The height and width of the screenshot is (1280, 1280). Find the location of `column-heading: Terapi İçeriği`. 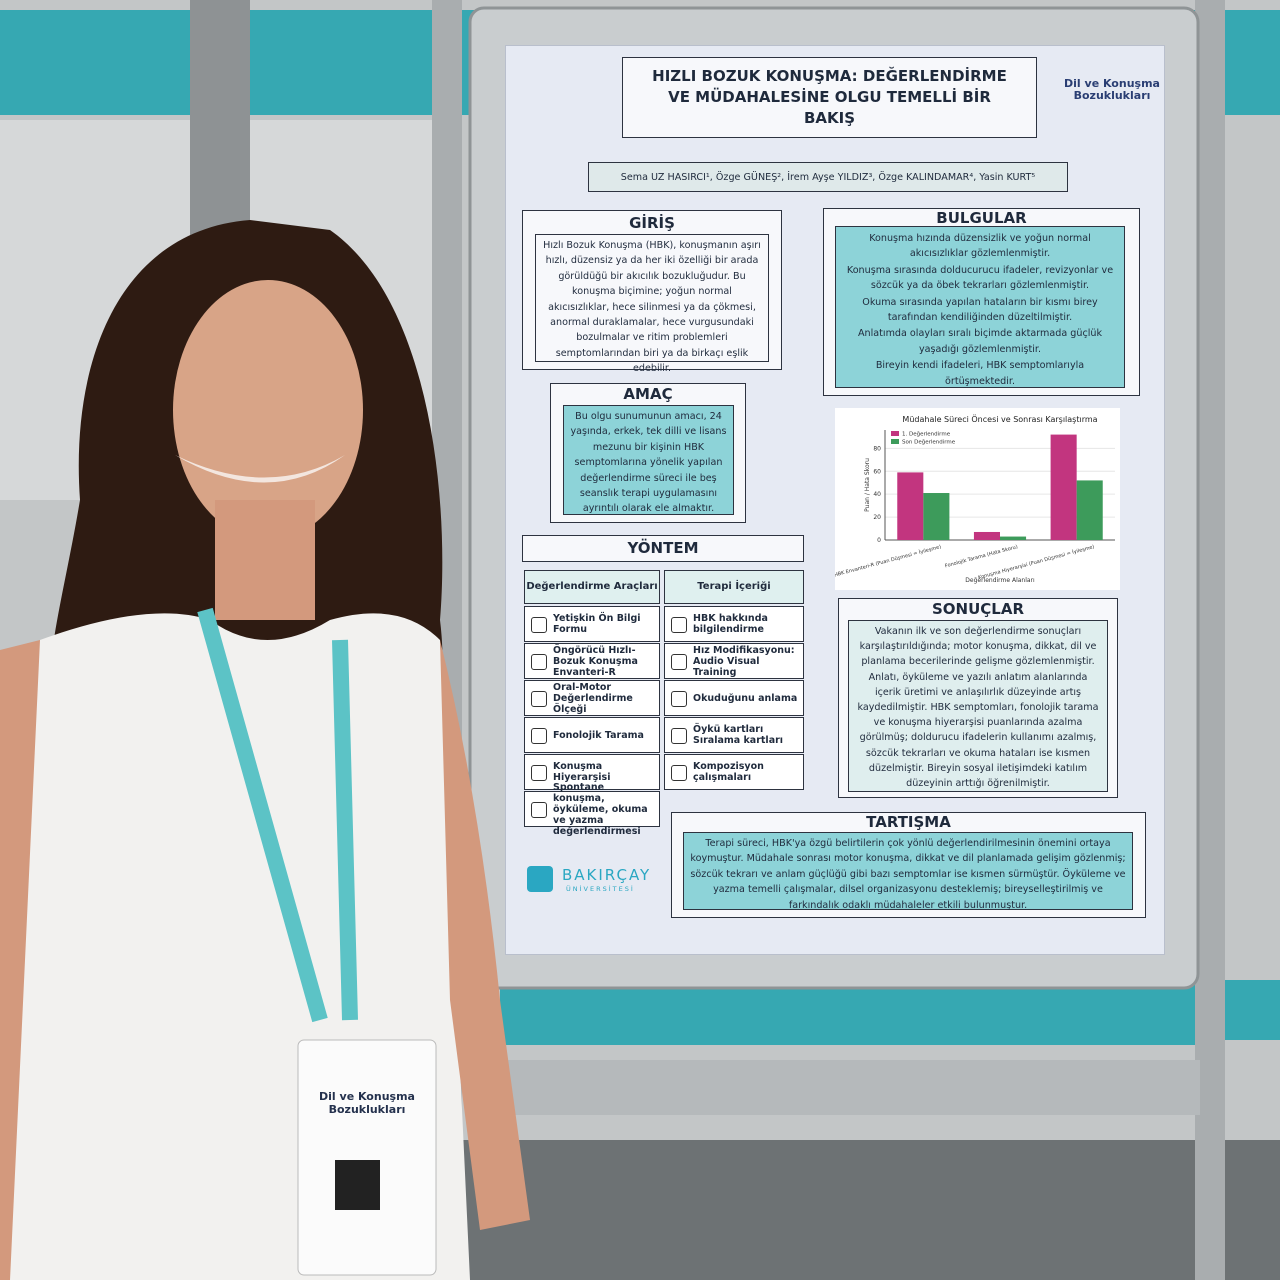

column-heading: Terapi İçeriği is located at coordinates (734, 587).